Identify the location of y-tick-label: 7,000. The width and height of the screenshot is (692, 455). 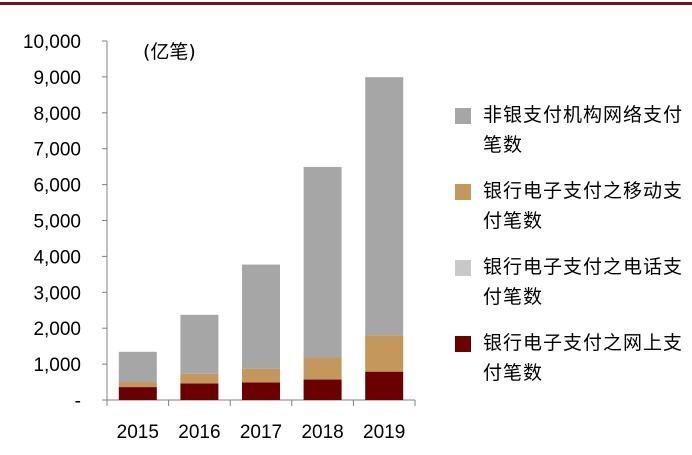
(57, 150).